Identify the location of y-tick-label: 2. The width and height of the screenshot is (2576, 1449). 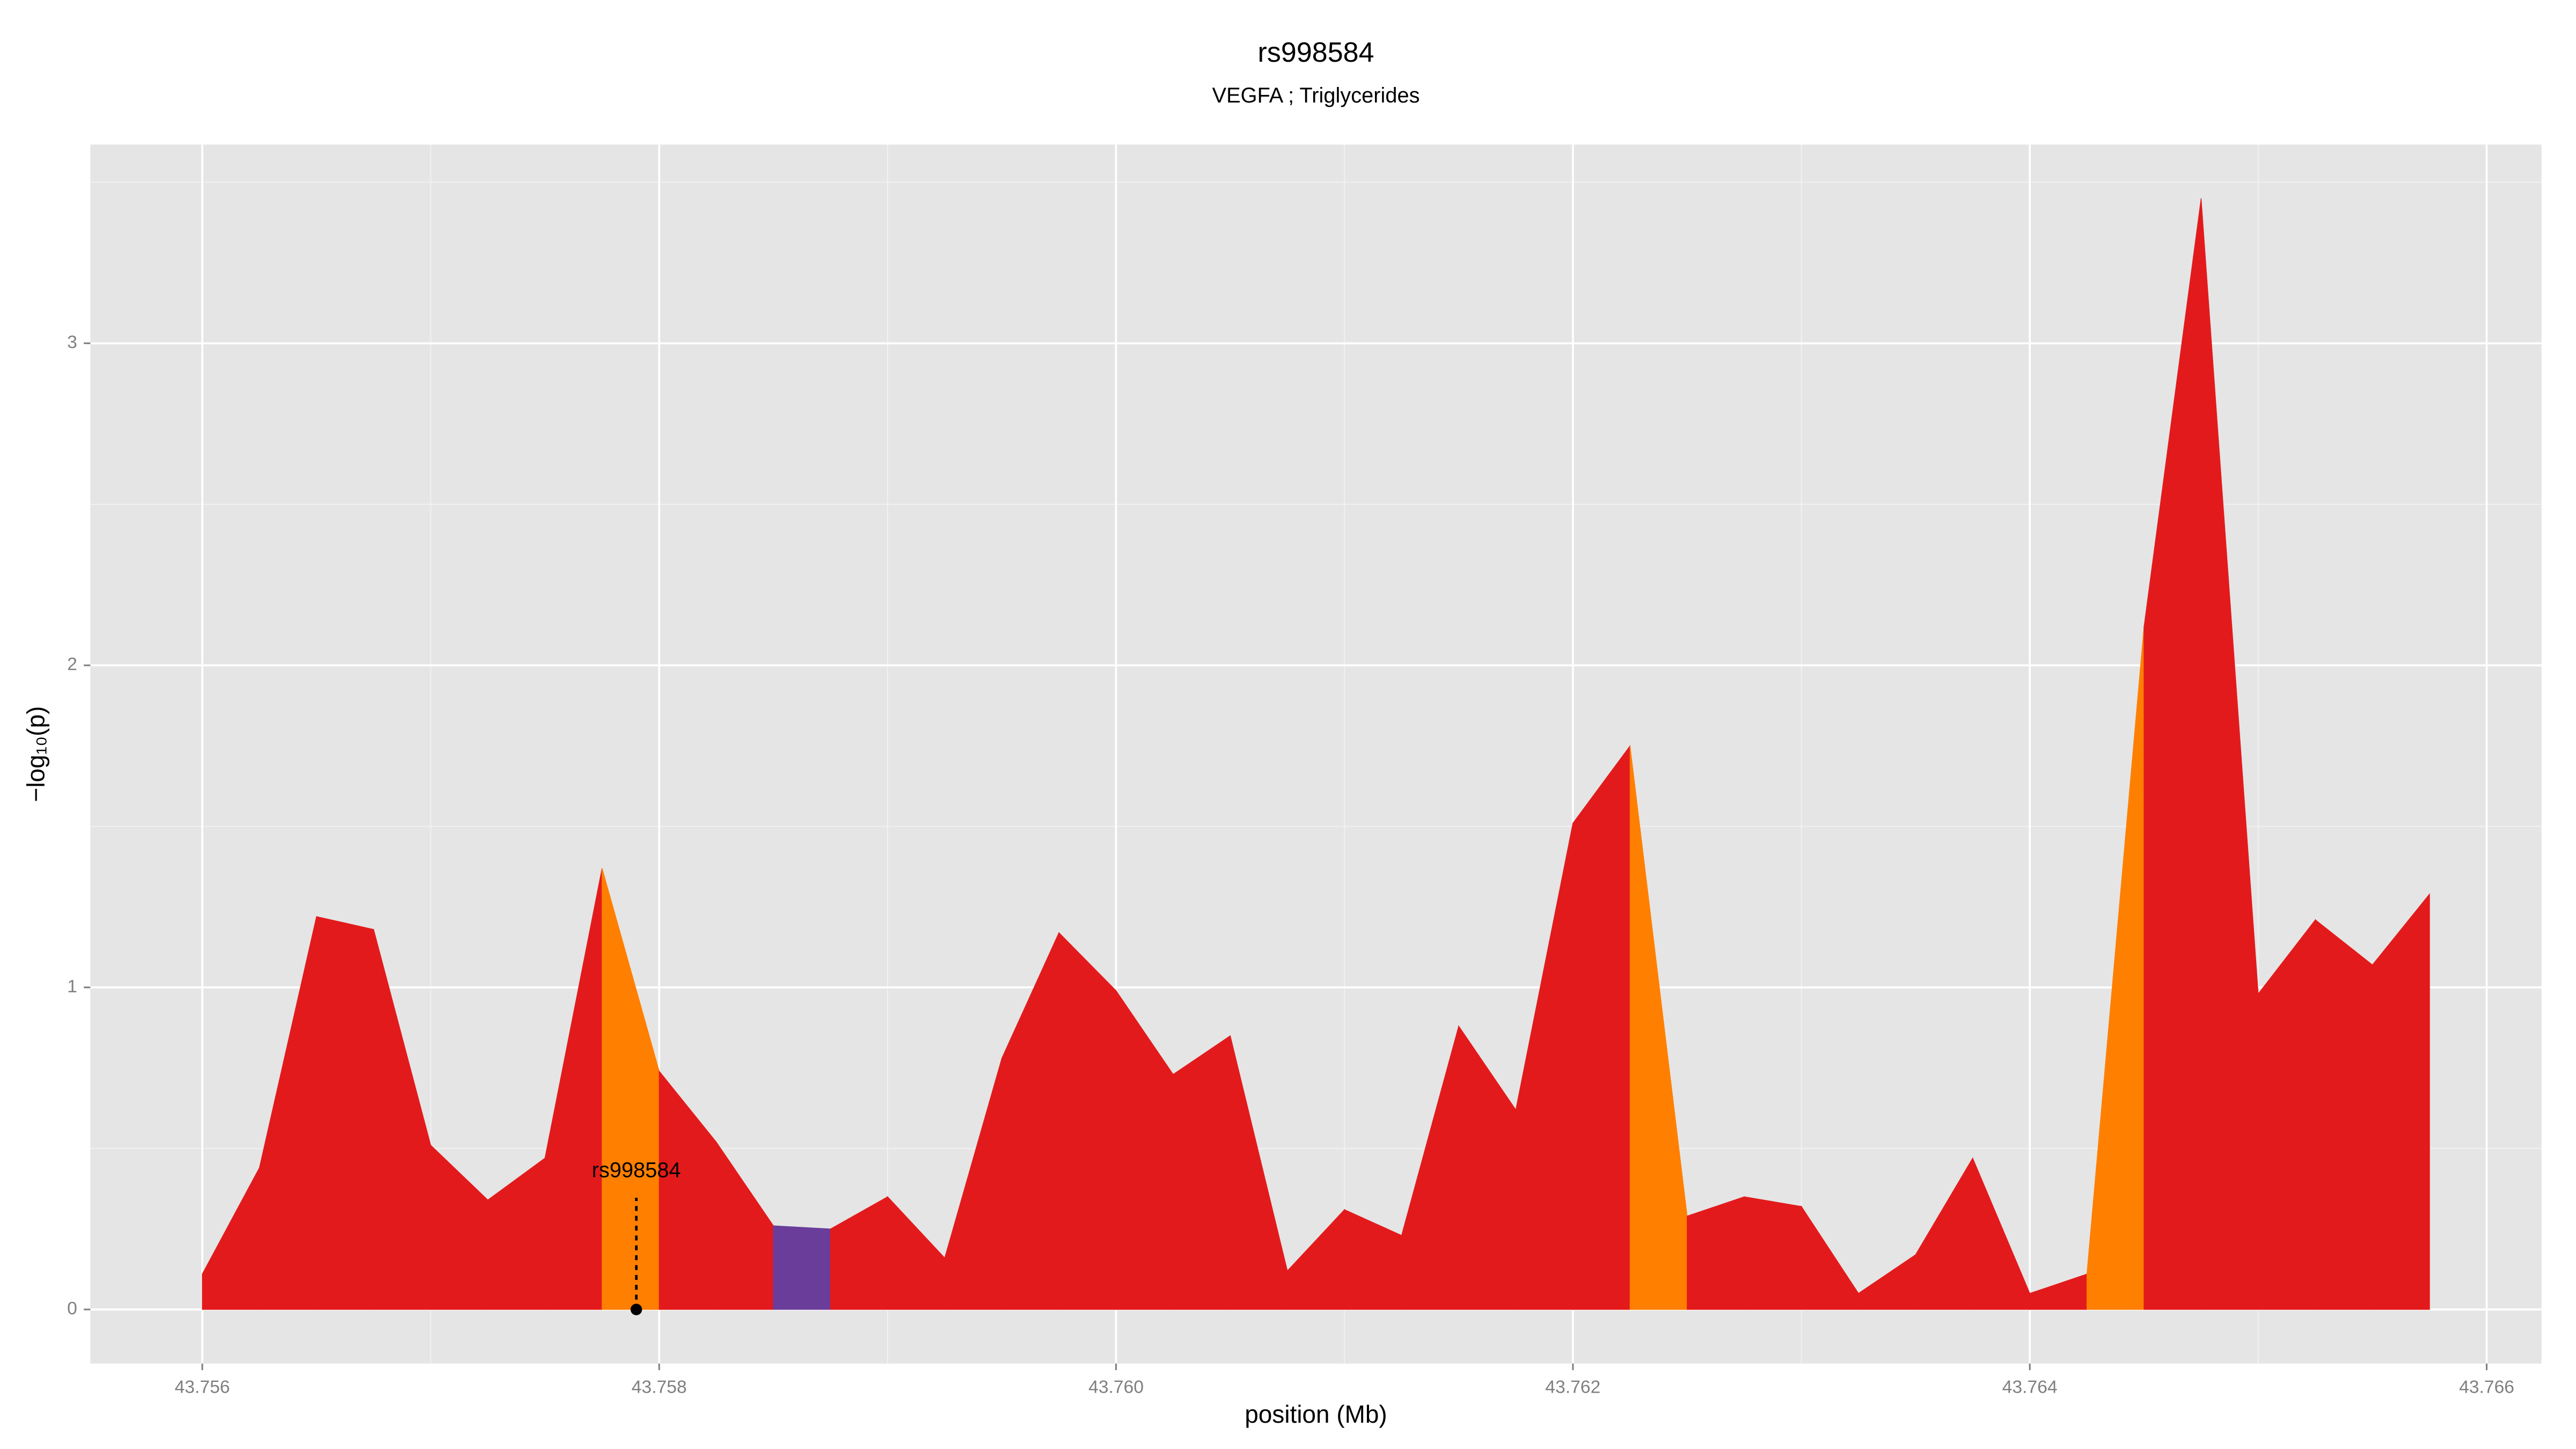
(72, 665).